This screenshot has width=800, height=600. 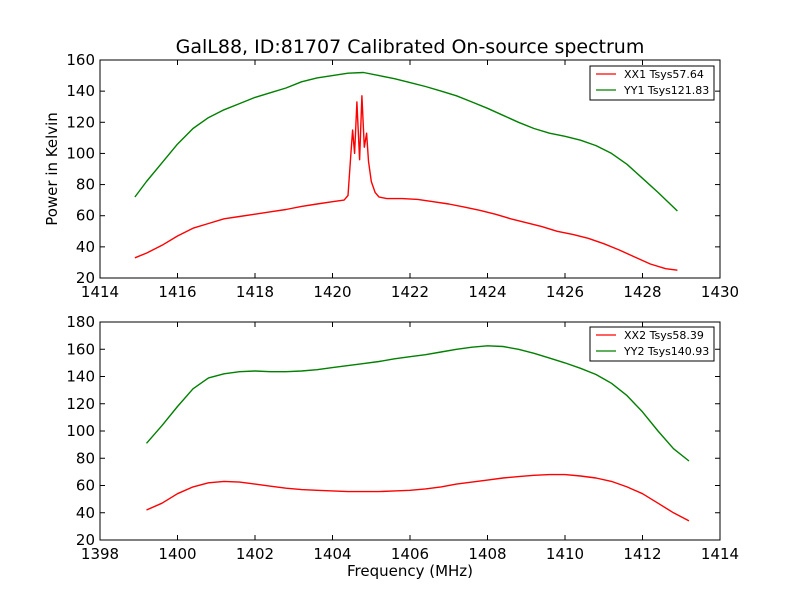 What do you see at coordinates (85, 278) in the screenshot?
I see `top-y-tick-label: 20` at bounding box center [85, 278].